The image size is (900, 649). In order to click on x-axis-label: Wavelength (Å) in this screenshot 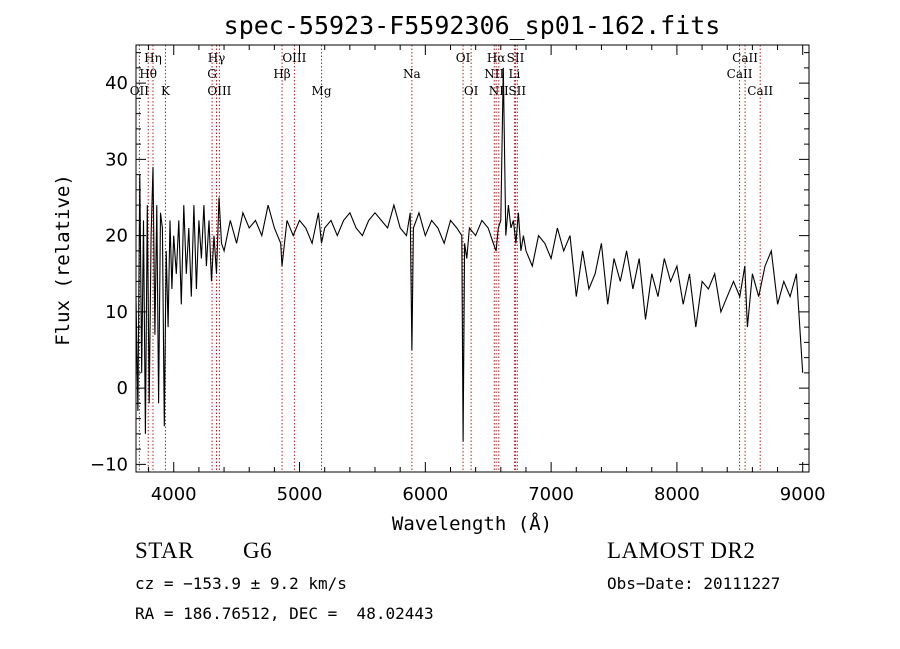, I will do `click(472, 523)`.